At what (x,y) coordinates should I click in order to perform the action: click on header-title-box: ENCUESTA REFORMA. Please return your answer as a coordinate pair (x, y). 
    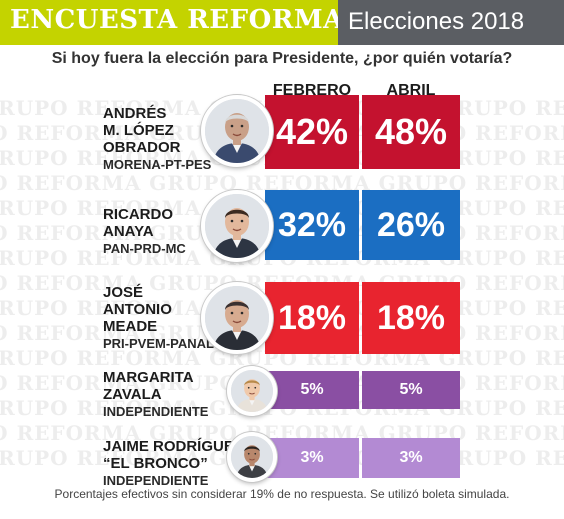
    Looking at the image, I should click on (171, 22).